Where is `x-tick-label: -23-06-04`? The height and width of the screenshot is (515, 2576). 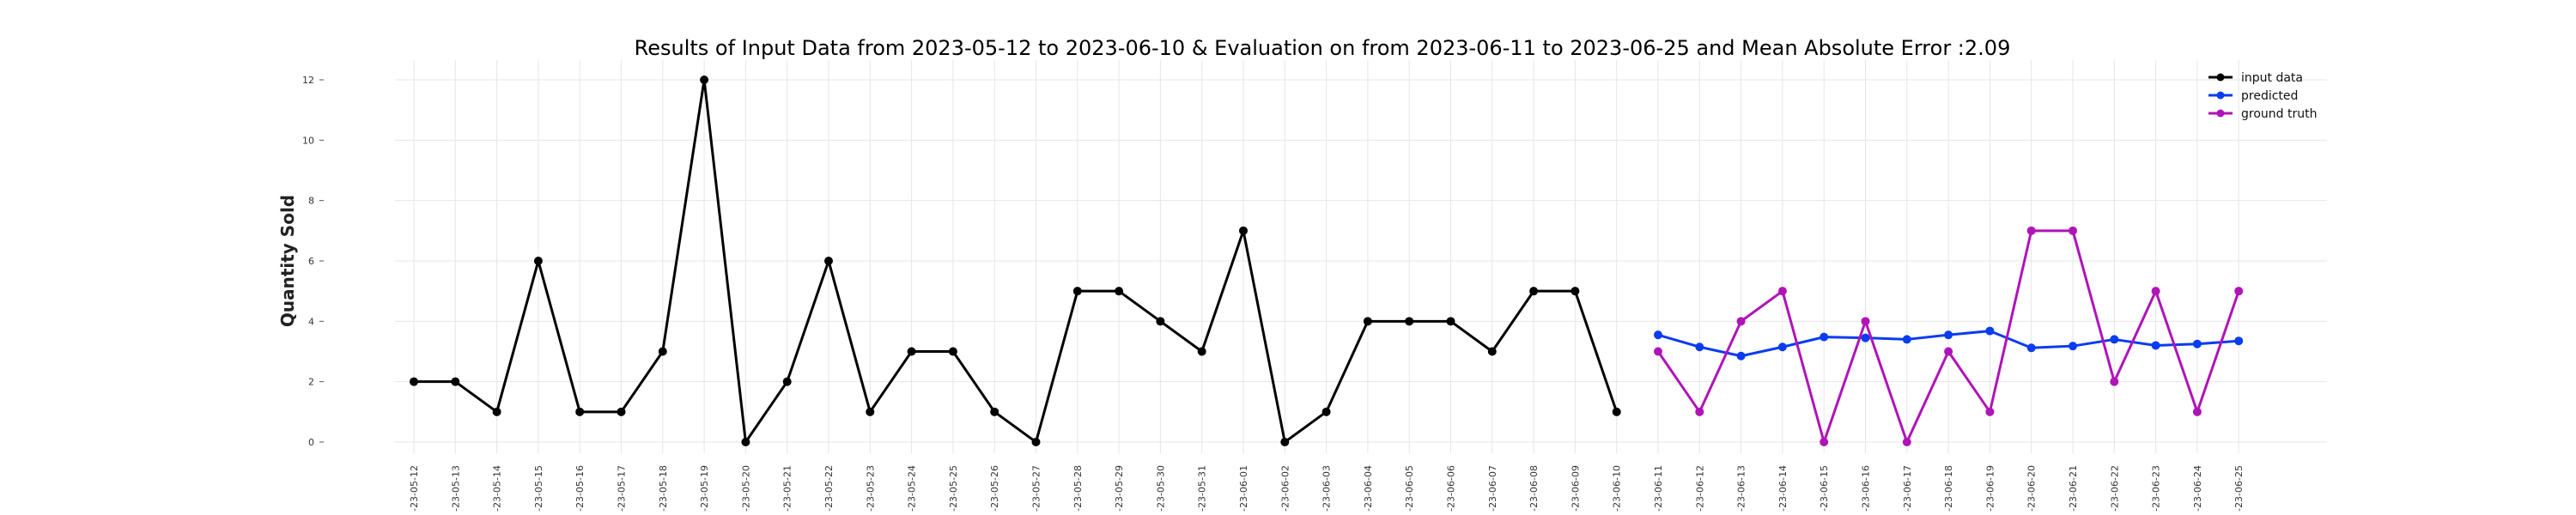
x-tick-label: -23-06-04 is located at coordinates (1368, 488).